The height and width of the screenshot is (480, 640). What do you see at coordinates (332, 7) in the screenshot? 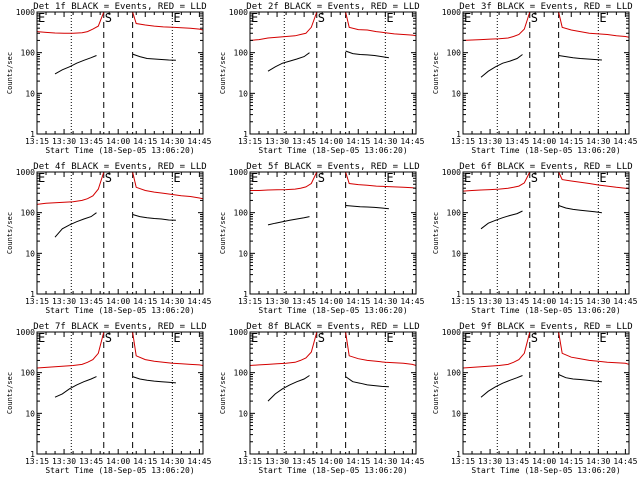
I see `panel-title: Det 2f BLACK = Events, RED = LLD` at bounding box center [332, 7].